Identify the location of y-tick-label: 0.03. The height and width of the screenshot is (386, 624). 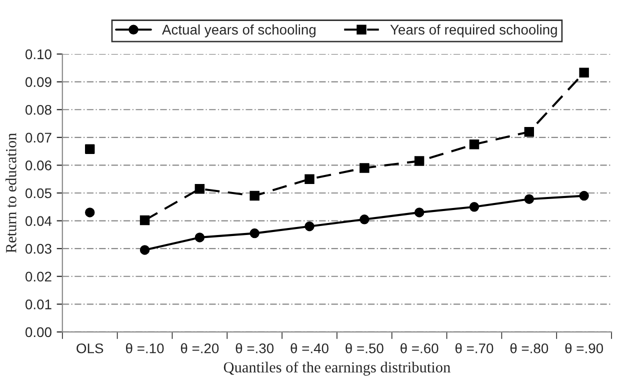
(38, 249).